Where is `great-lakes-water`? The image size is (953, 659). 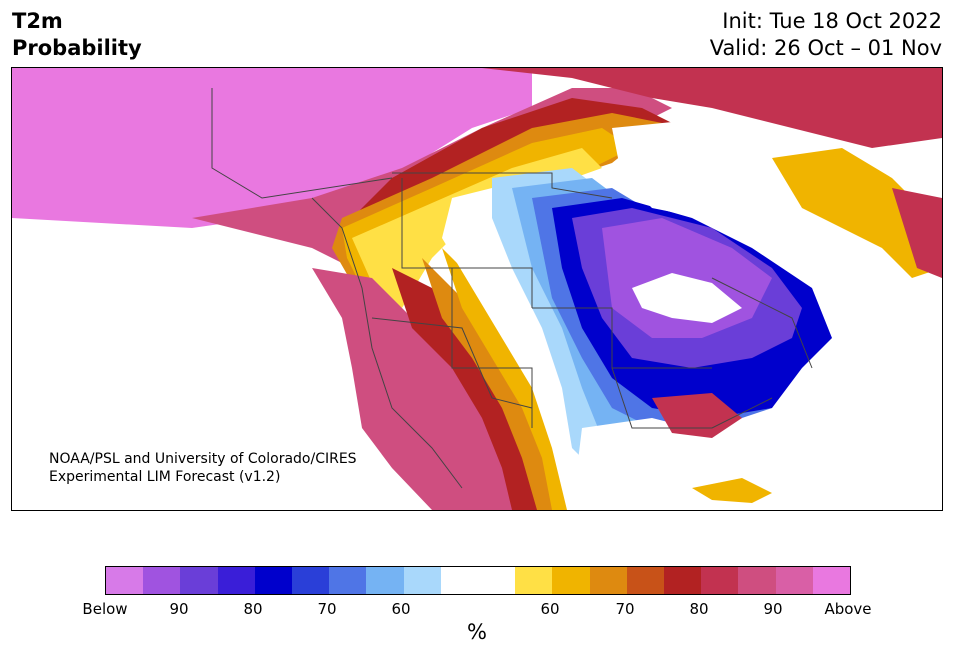
great-lakes-water is located at coordinates (687, 298).